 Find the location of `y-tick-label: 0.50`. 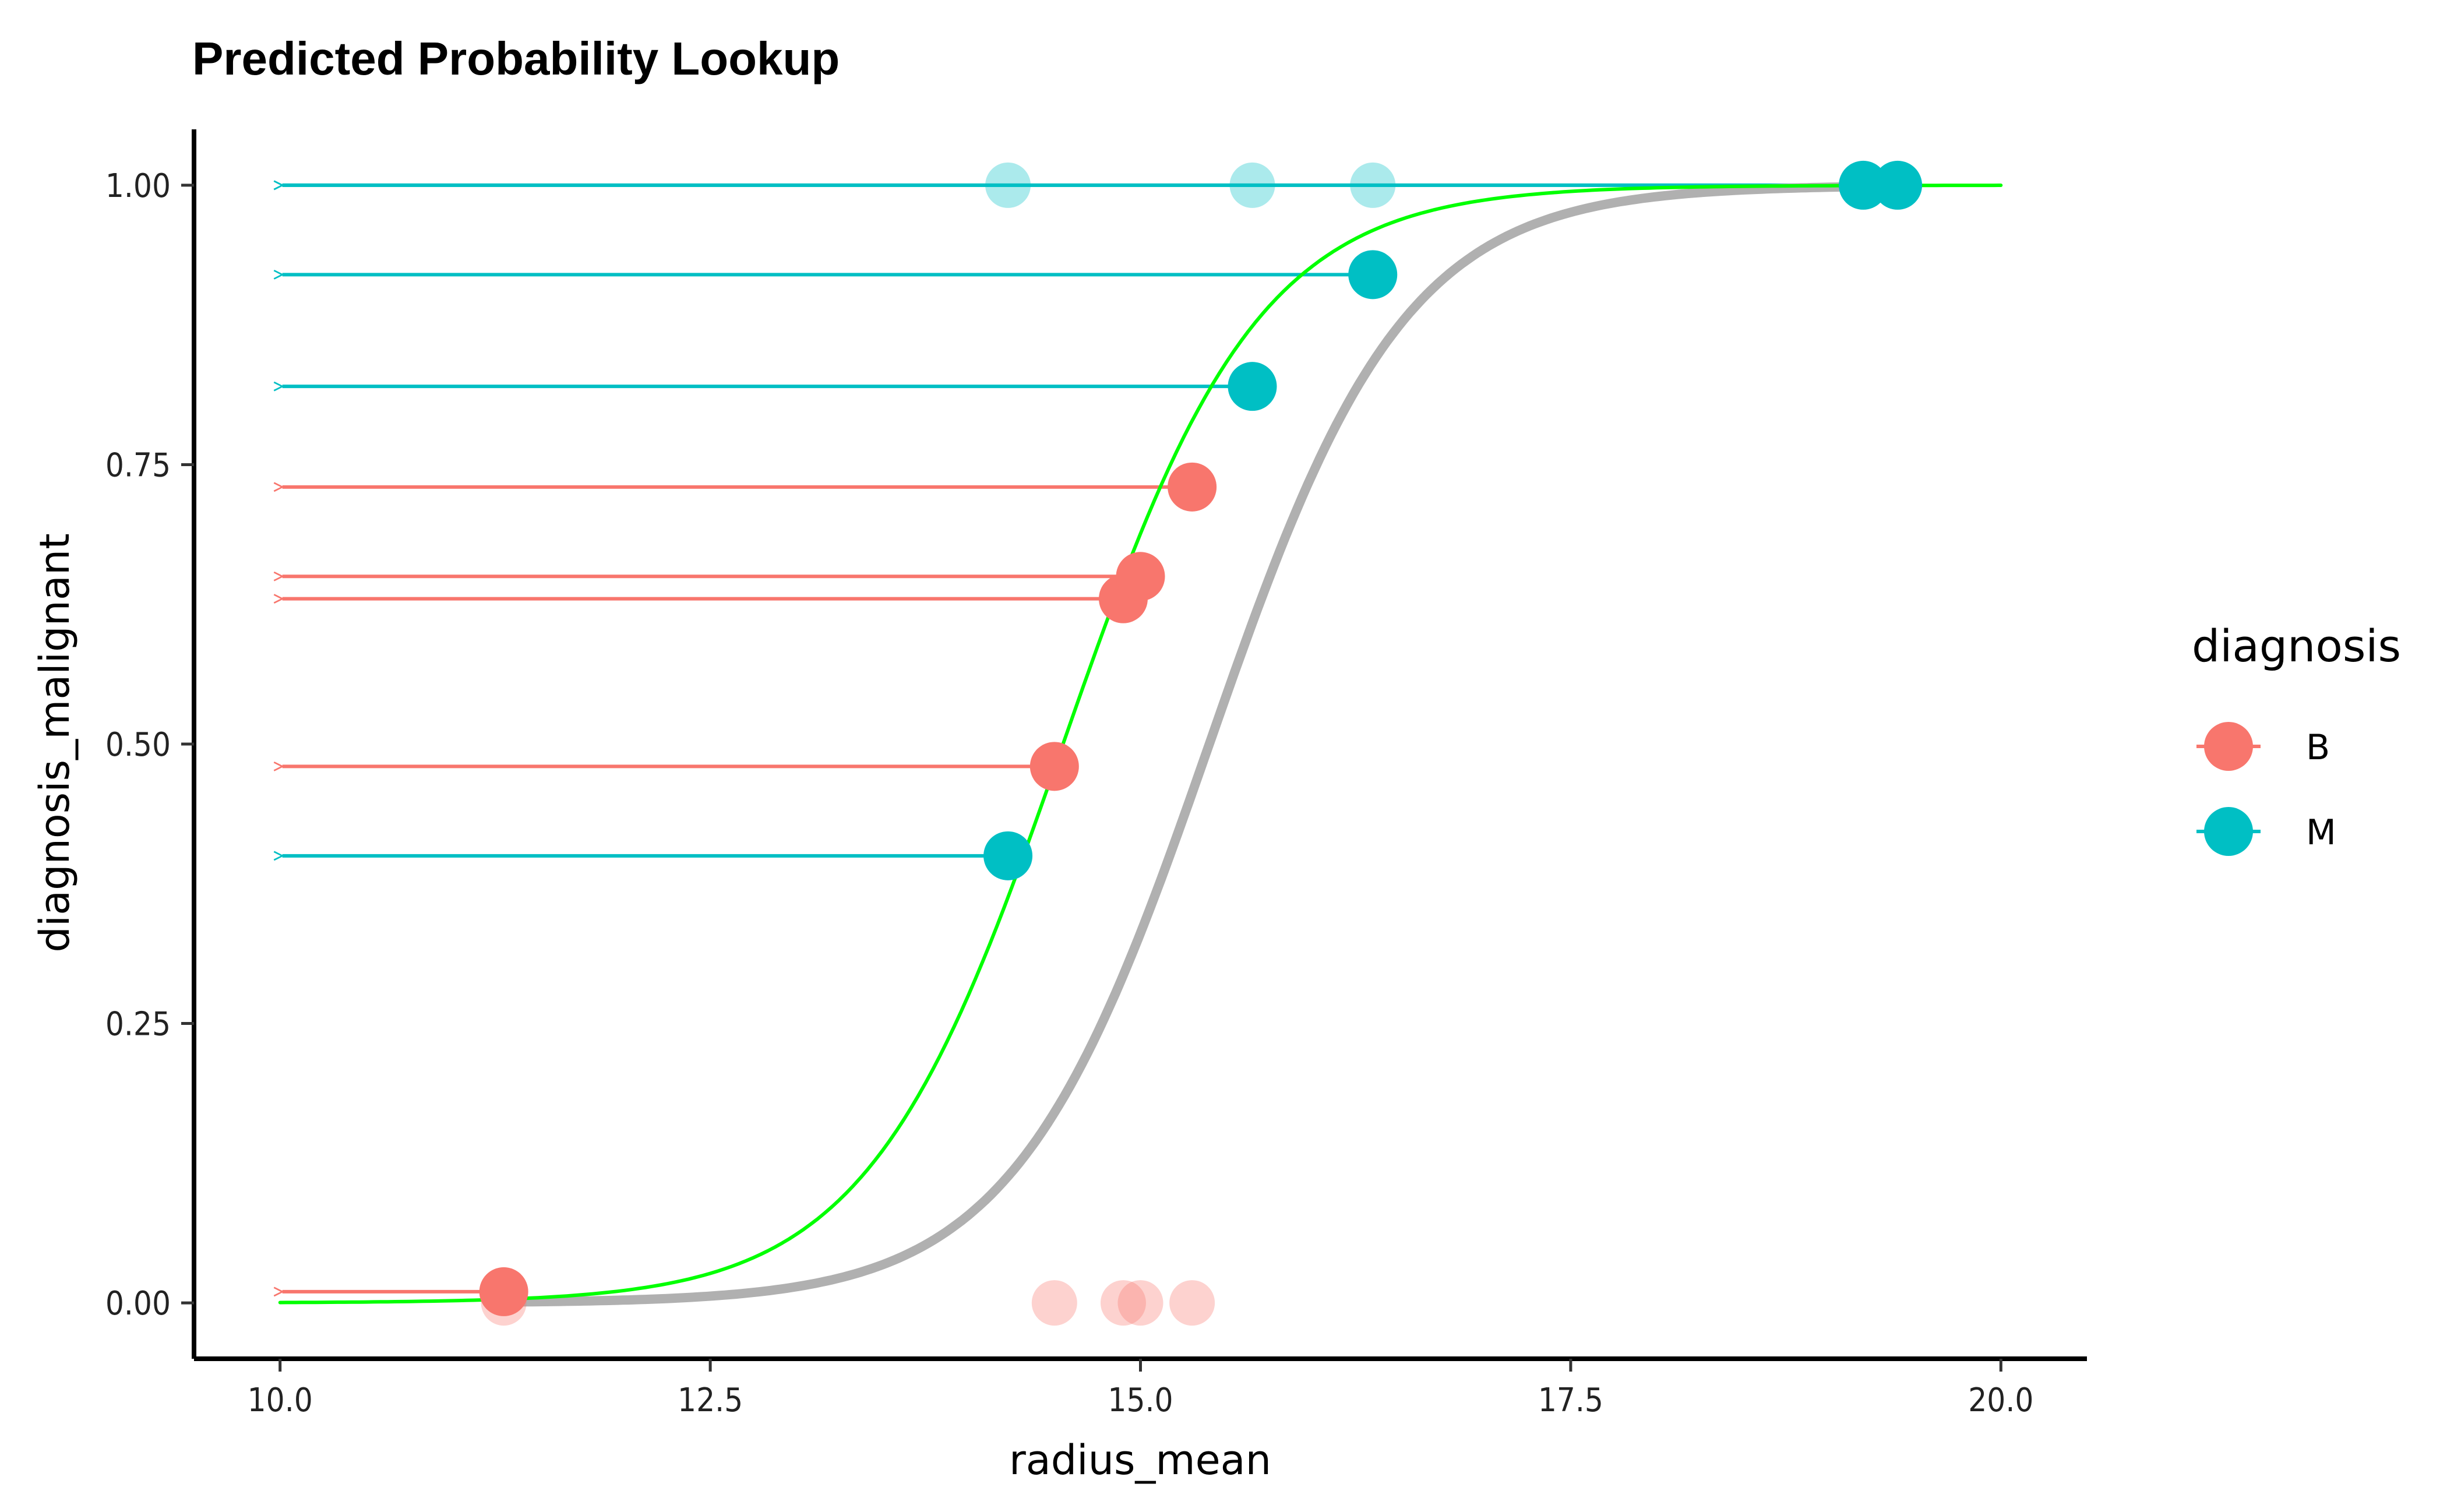

y-tick-label: 0.50 is located at coordinates (138, 745).